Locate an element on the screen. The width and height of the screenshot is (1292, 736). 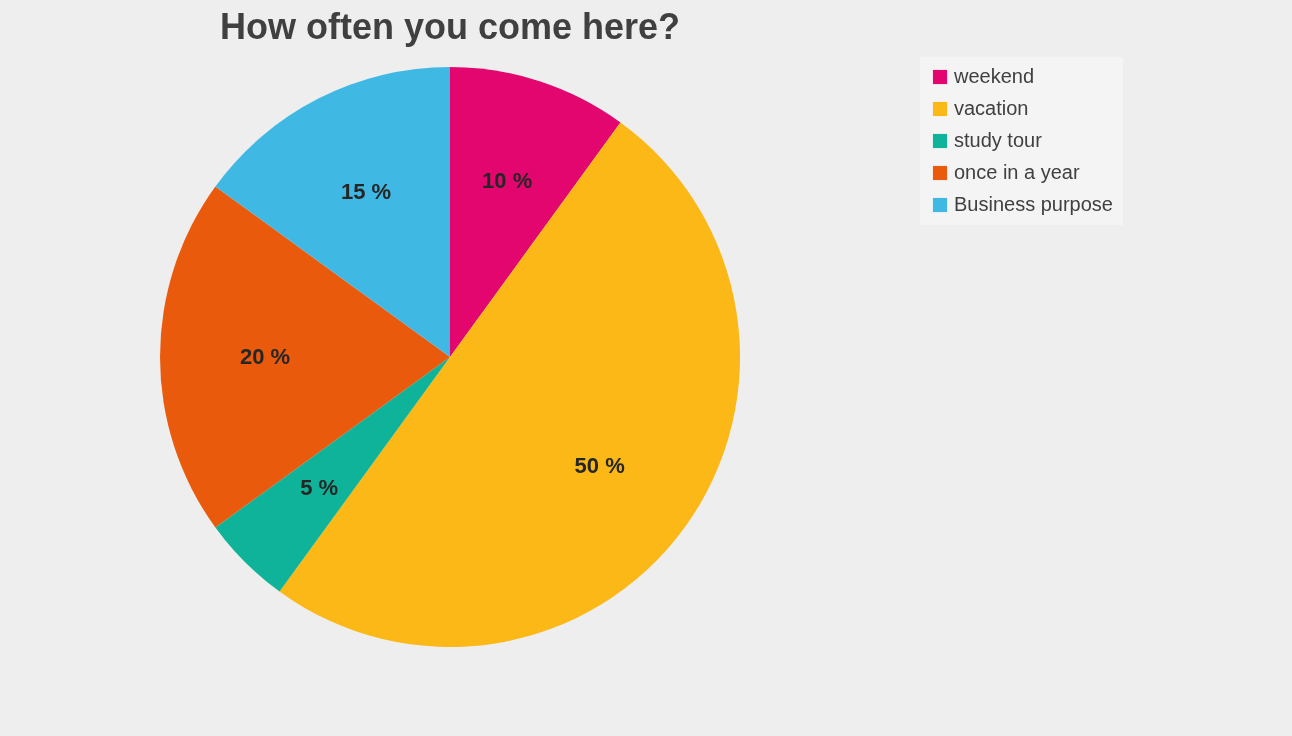
data-label: 5 % is located at coordinates (319, 487).